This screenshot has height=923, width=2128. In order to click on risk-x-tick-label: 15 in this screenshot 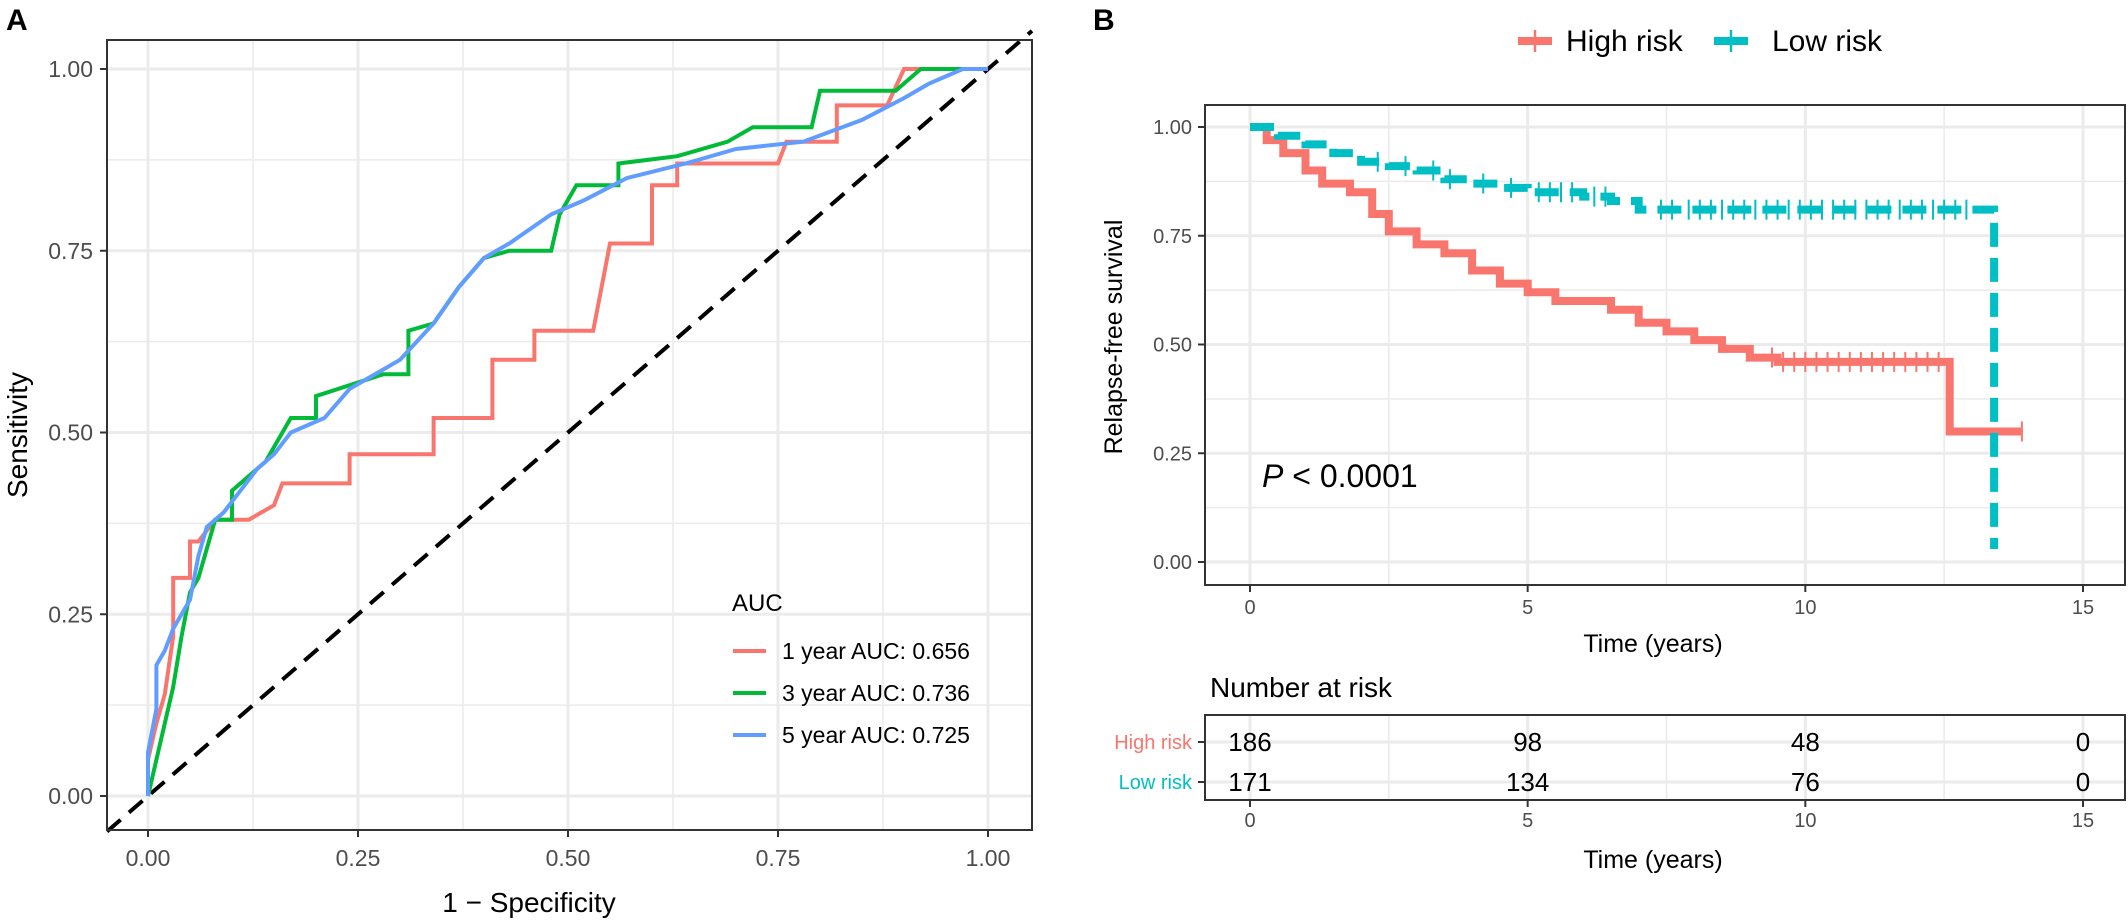, I will do `click(2083, 821)`.